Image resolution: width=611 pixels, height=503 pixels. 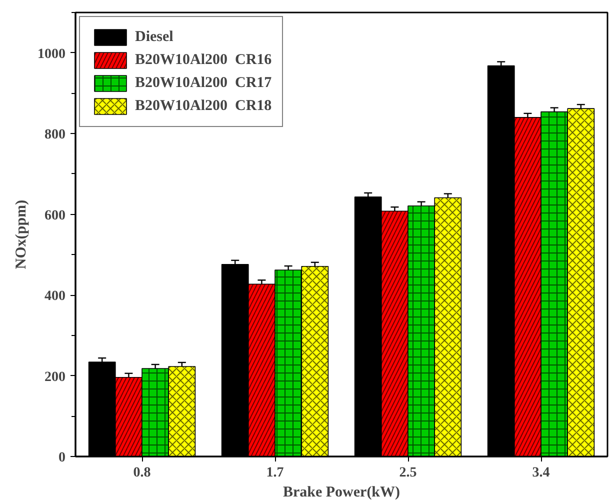 What do you see at coordinates (55, 296) in the screenshot?
I see `y-tick-label: 400` at bounding box center [55, 296].